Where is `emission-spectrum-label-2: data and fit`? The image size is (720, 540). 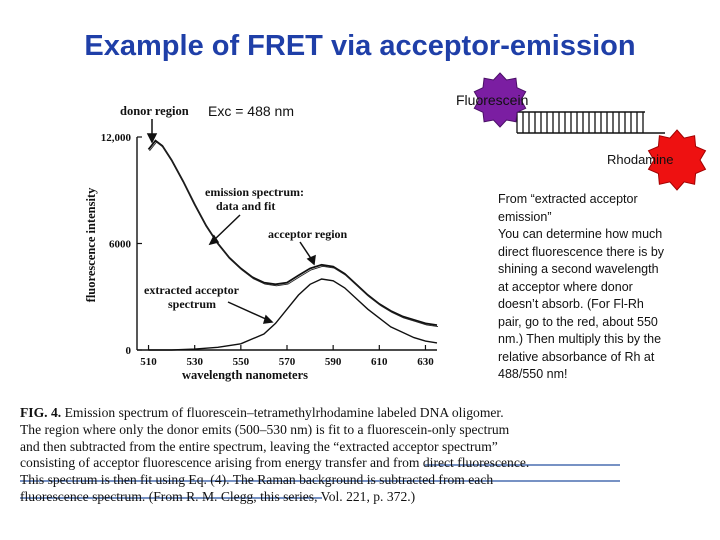 emission-spectrum-label-2: data and fit is located at coordinates (245, 206).